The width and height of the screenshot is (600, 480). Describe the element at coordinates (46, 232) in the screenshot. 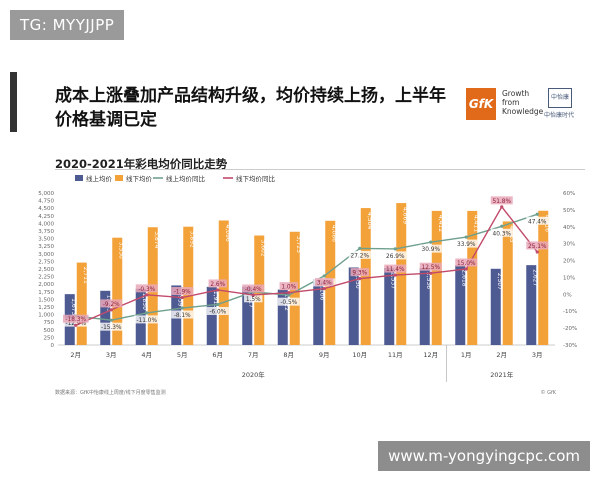

I see `y-left-tick-label: 3,750` at that location.